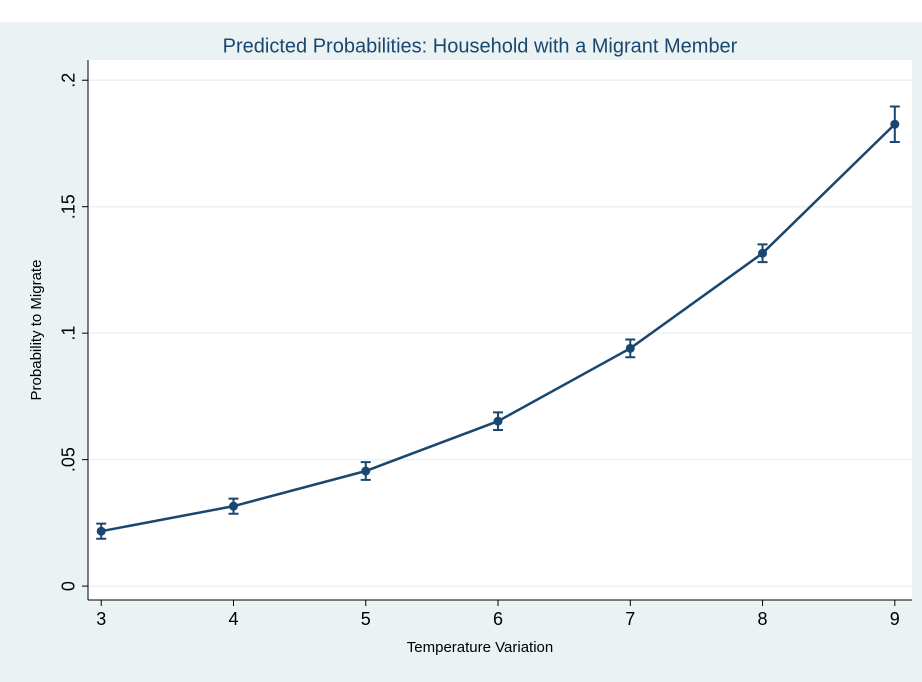  I want to click on y-axis-title: Probability to Migrate, so click(36, 330).